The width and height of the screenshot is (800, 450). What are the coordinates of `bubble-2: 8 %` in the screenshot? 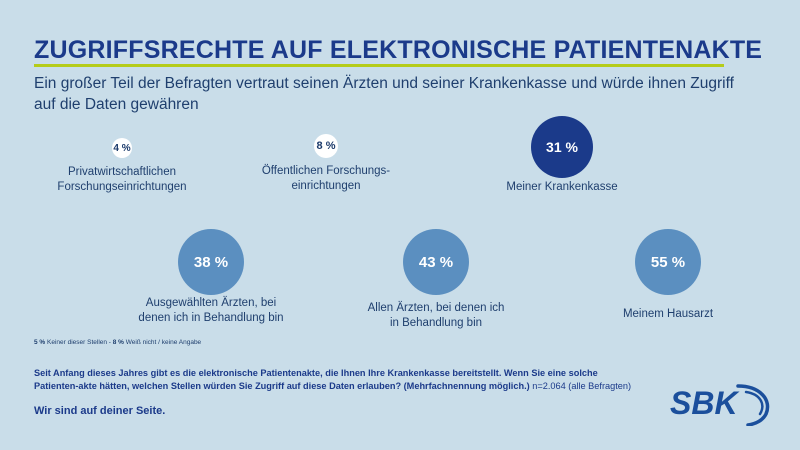 It's located at (326, 146).